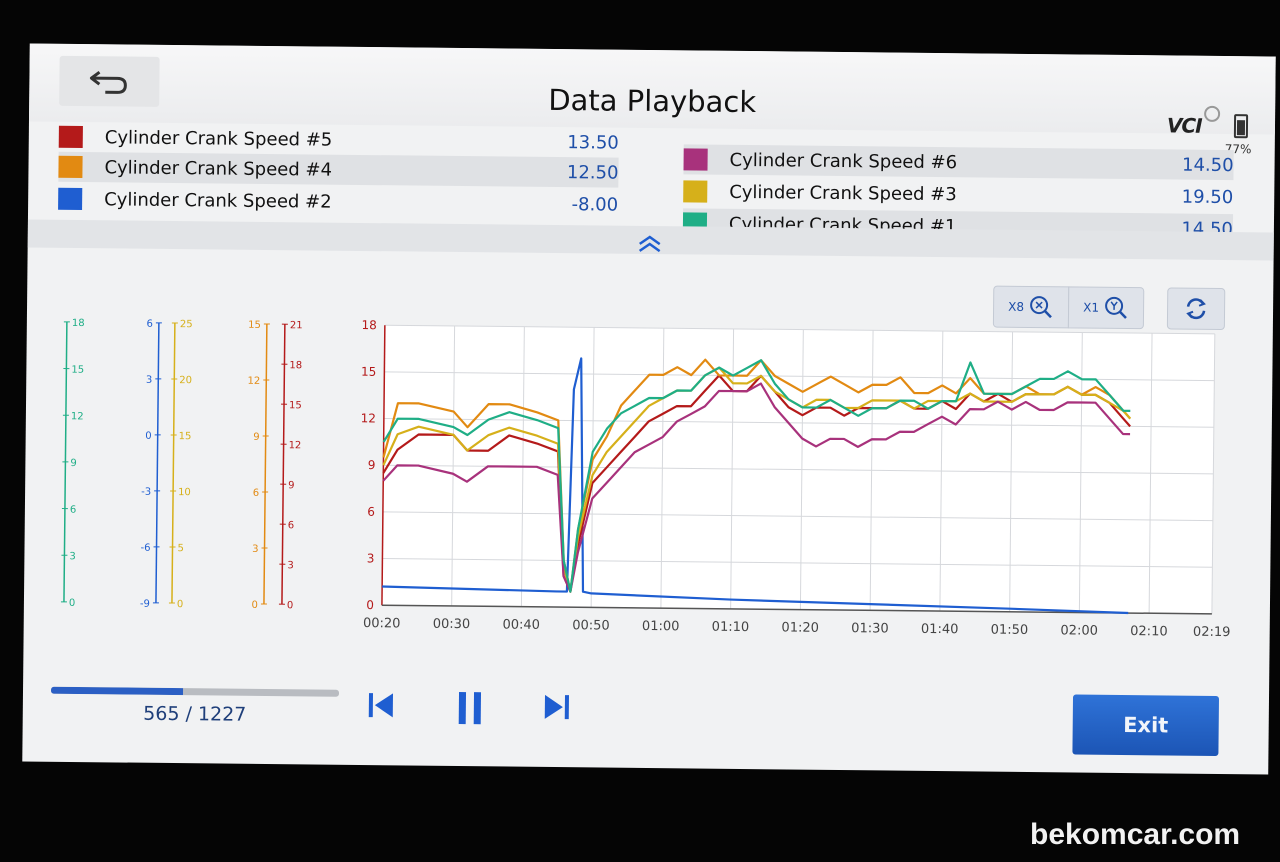 This screenshot has height=862, width=1280. What do you see at coordinates (369, 325) in the screenshot?
I see `y-tick-label: 18` at bounding box center [369, 325].